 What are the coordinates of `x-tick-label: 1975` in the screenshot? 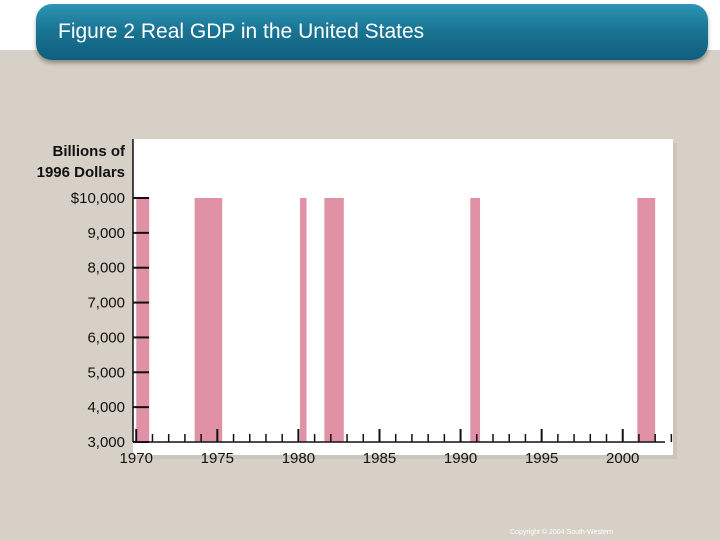 It's located at (217, 458).